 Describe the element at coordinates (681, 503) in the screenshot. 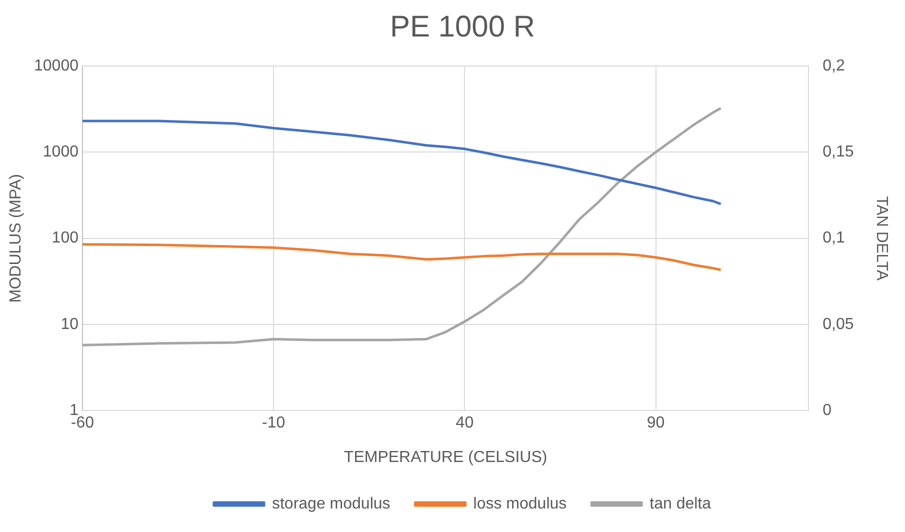

I see `legend-label: tan delta` at that location.